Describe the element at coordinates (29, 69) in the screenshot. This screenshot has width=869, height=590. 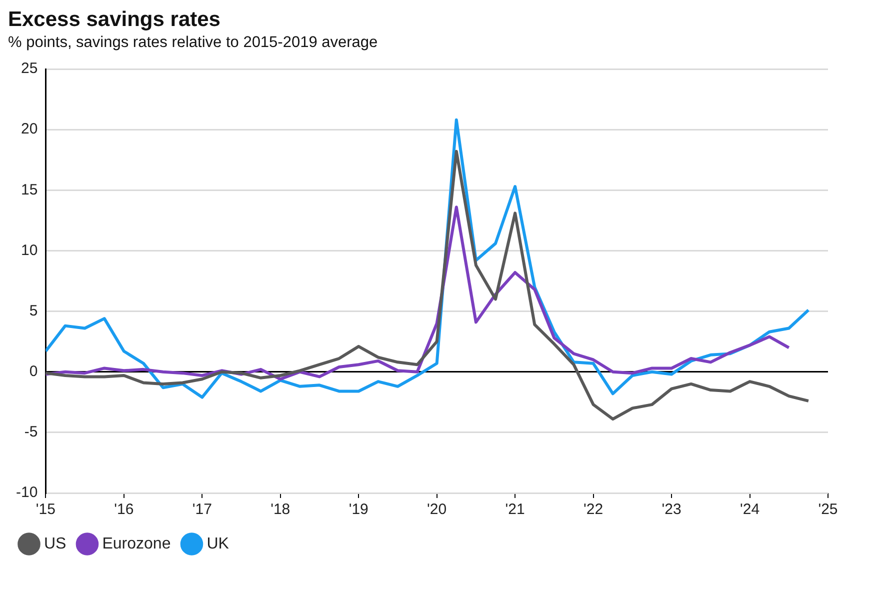
I see `y-tick-label: 25` at that location.